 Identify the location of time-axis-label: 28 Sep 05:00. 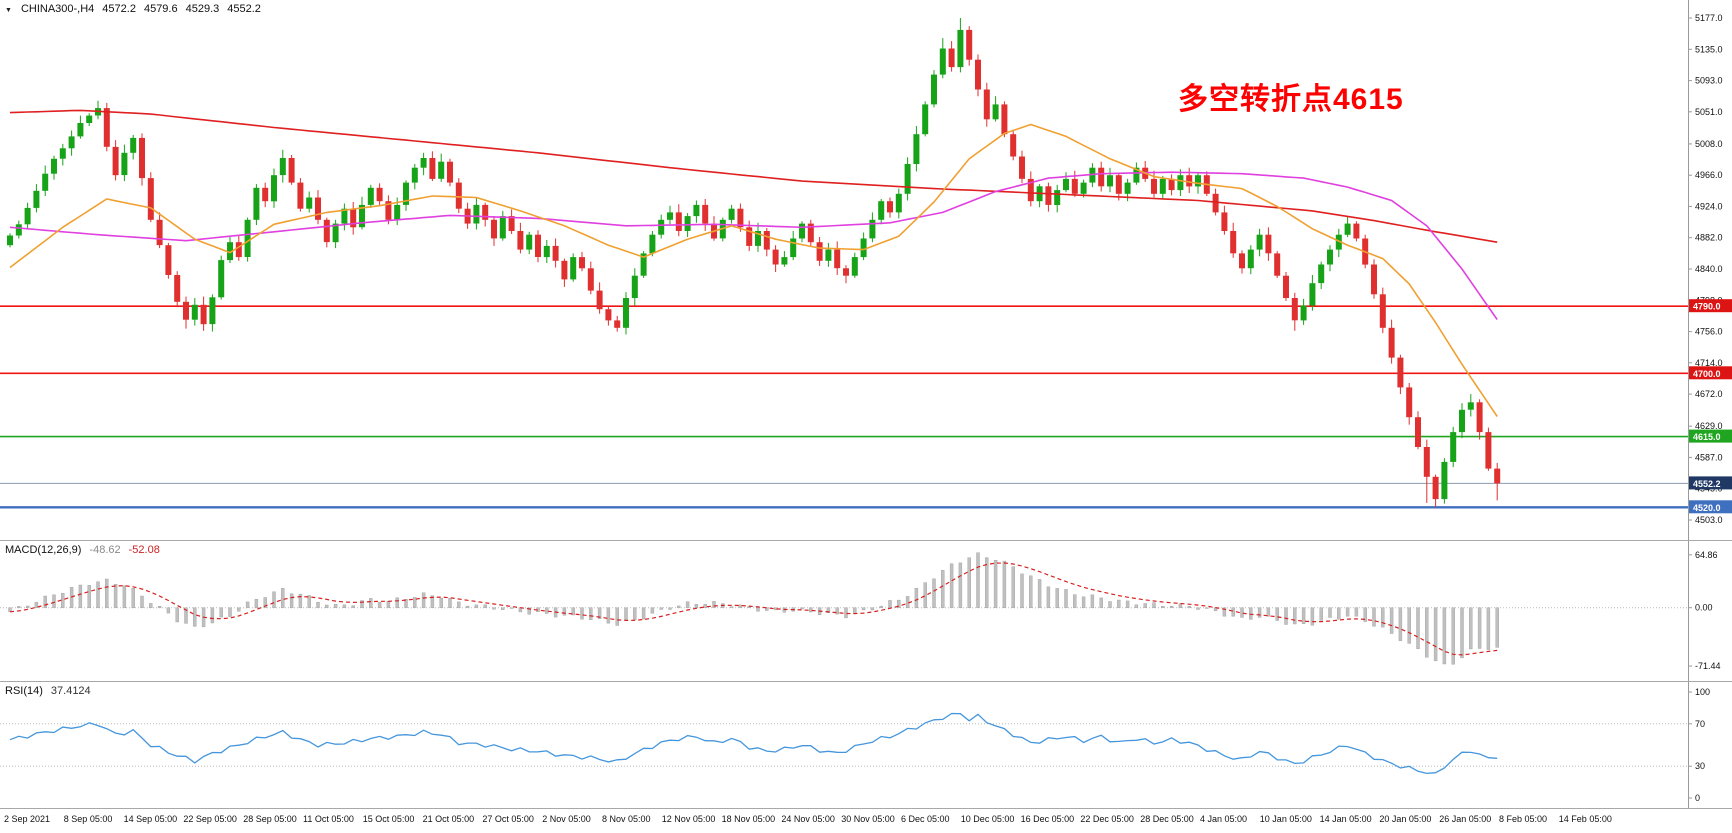
(270, 819).